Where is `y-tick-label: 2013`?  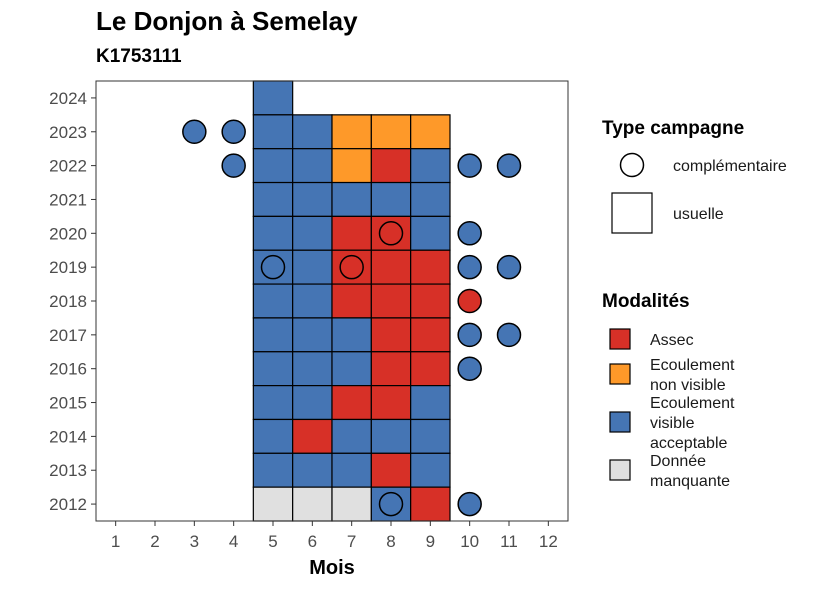 y-tick-label: 2013 is located at coordinates (68, 470).